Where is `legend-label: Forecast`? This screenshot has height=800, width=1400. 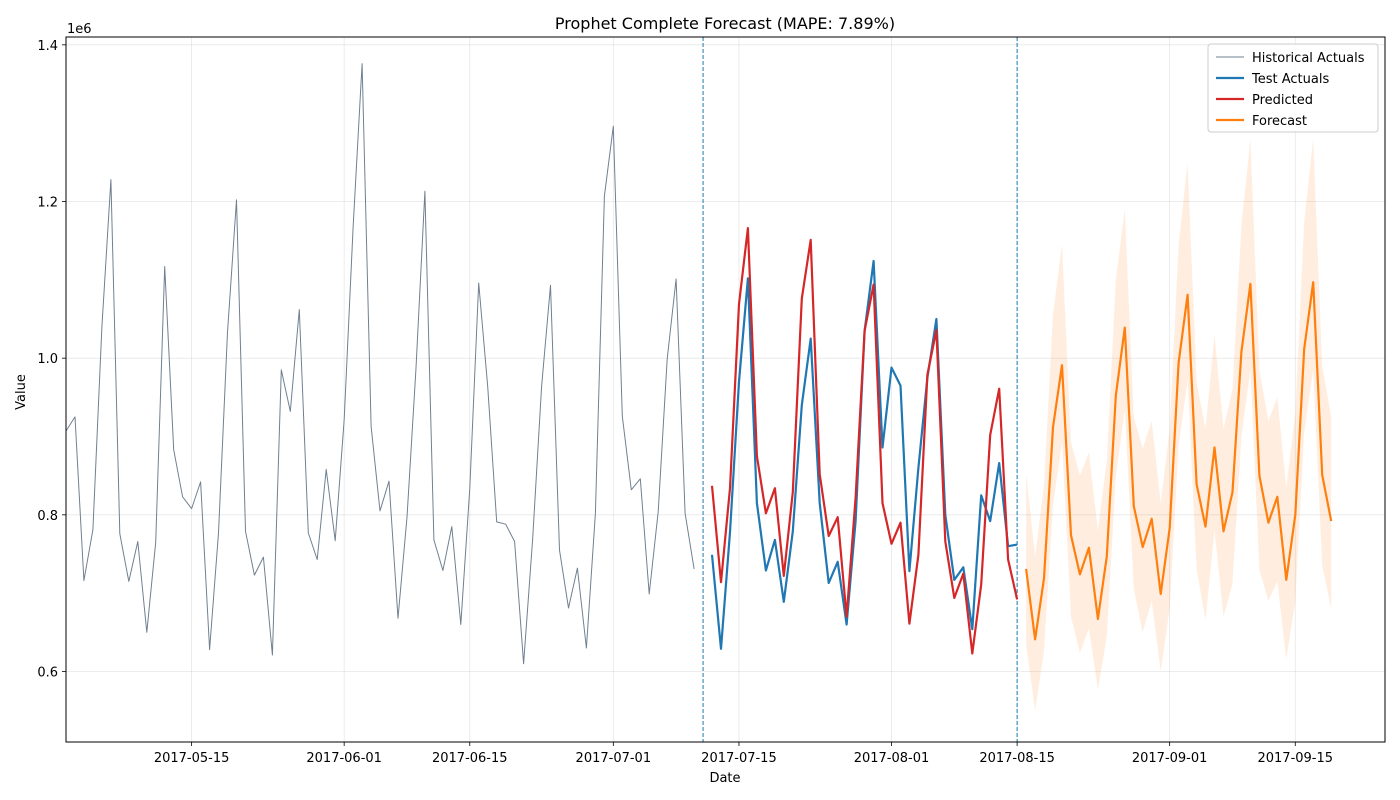 legend-label: Forecast is located at coordinates (1279, 121).